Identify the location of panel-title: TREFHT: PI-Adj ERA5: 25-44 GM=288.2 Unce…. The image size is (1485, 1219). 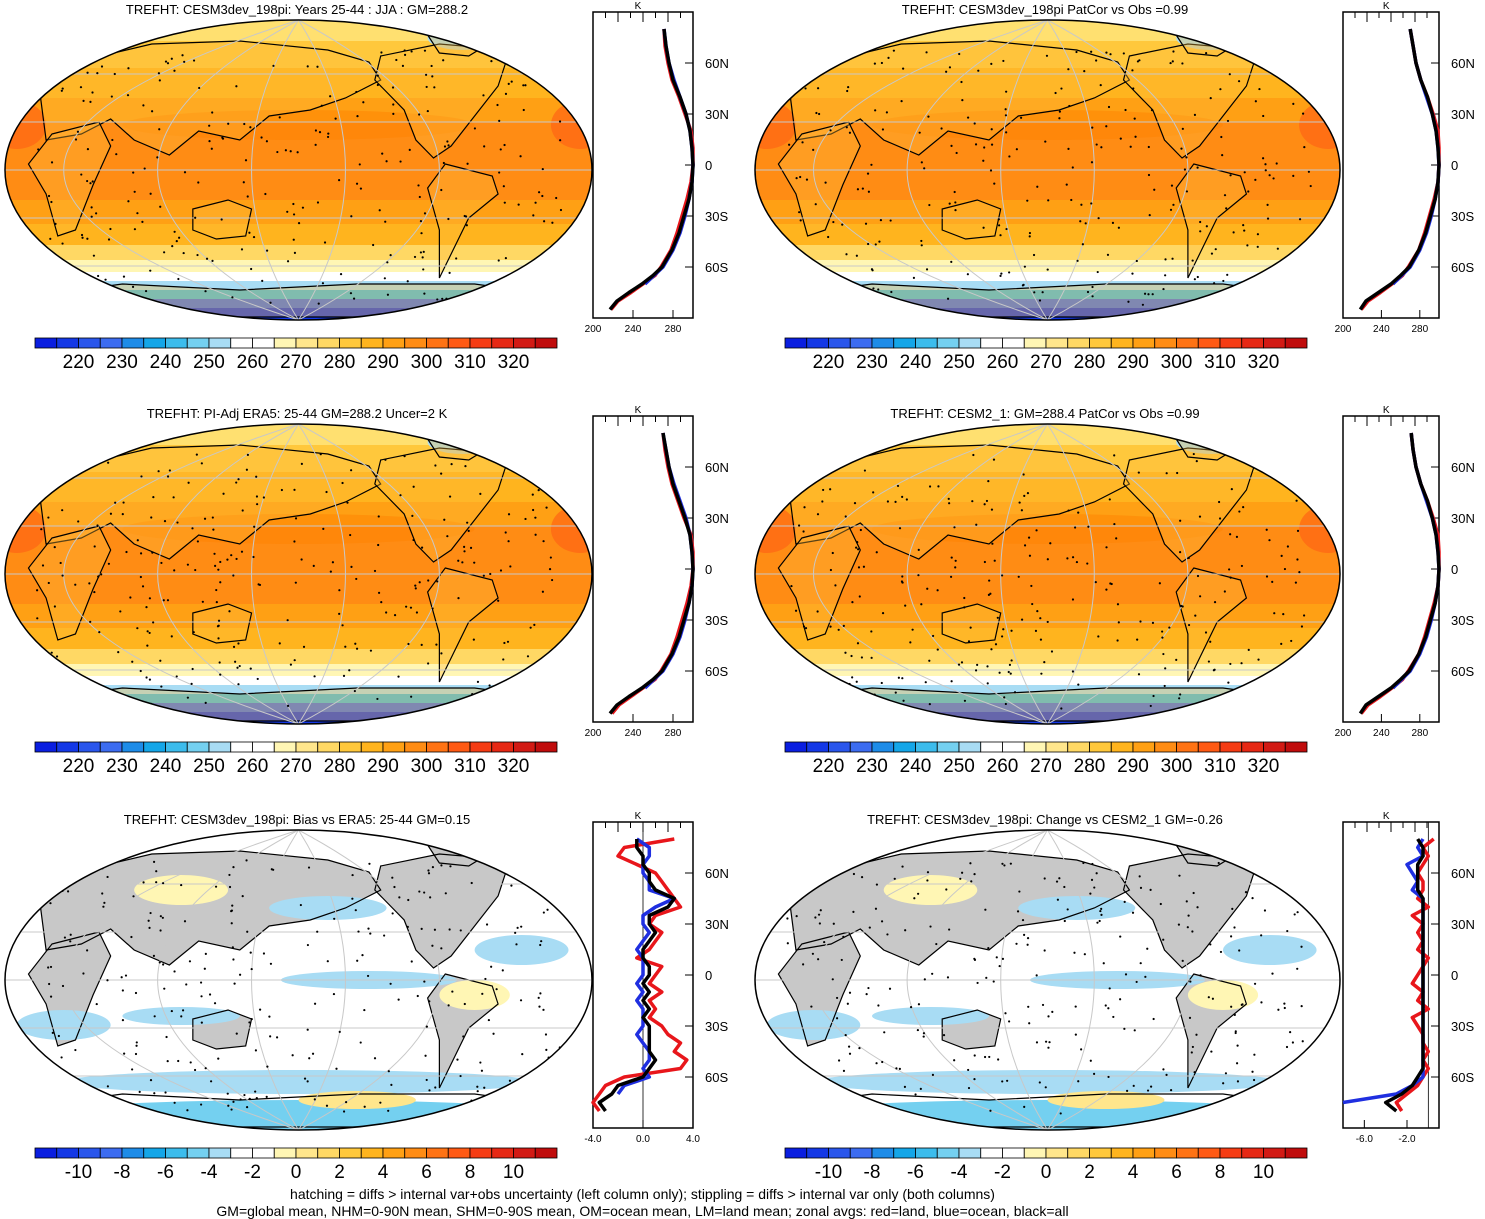
(297, 413).